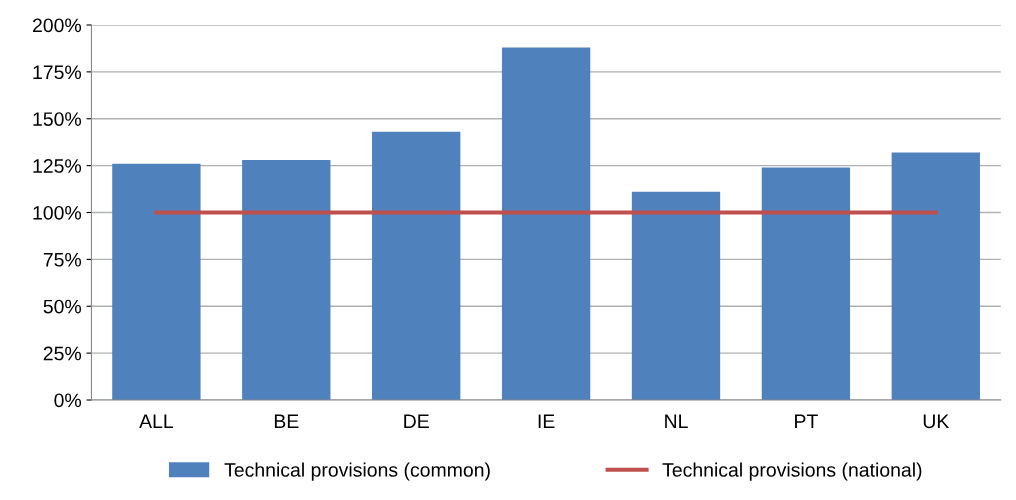  I want to click on y-tick-label: 100%, so click(57, 212).